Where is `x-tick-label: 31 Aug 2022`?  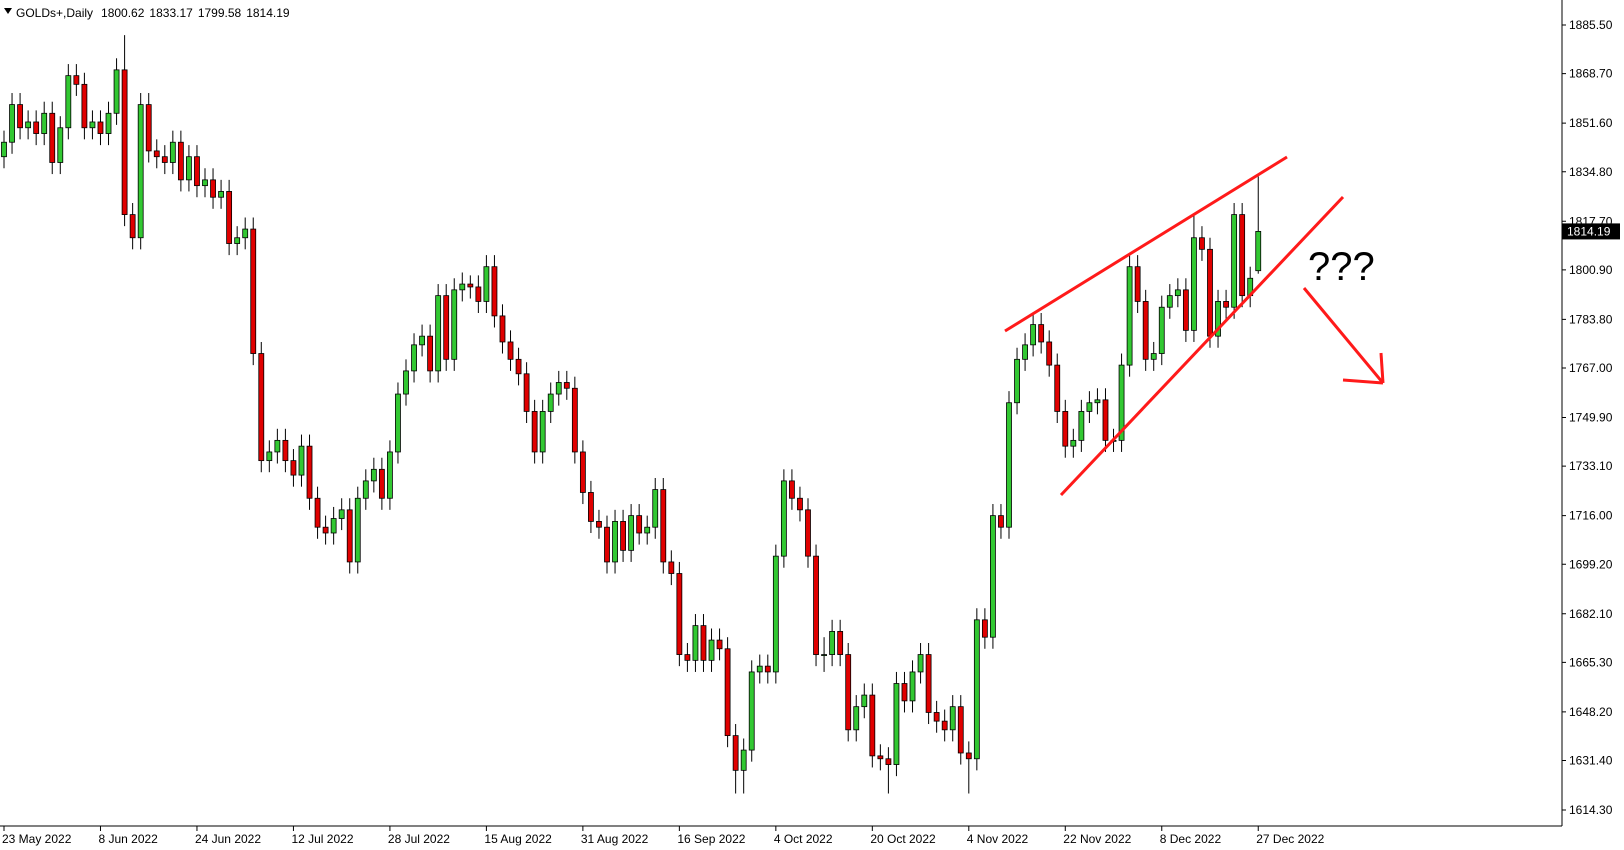 x-tick-label: 31 Aug 2022 is located at coordinates (615, 839).